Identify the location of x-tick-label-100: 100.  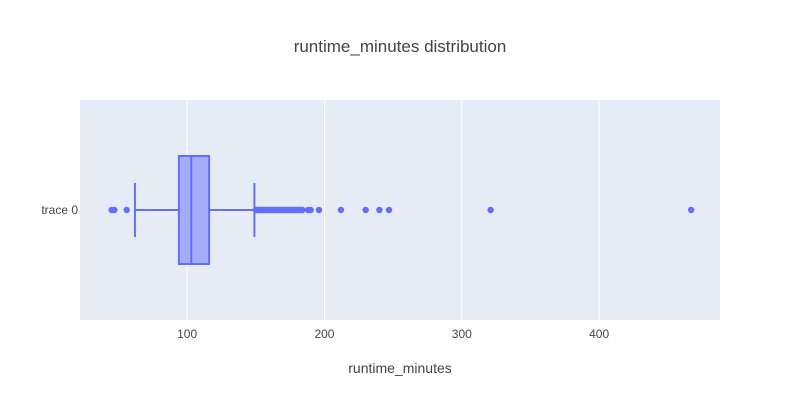
(187, 334).